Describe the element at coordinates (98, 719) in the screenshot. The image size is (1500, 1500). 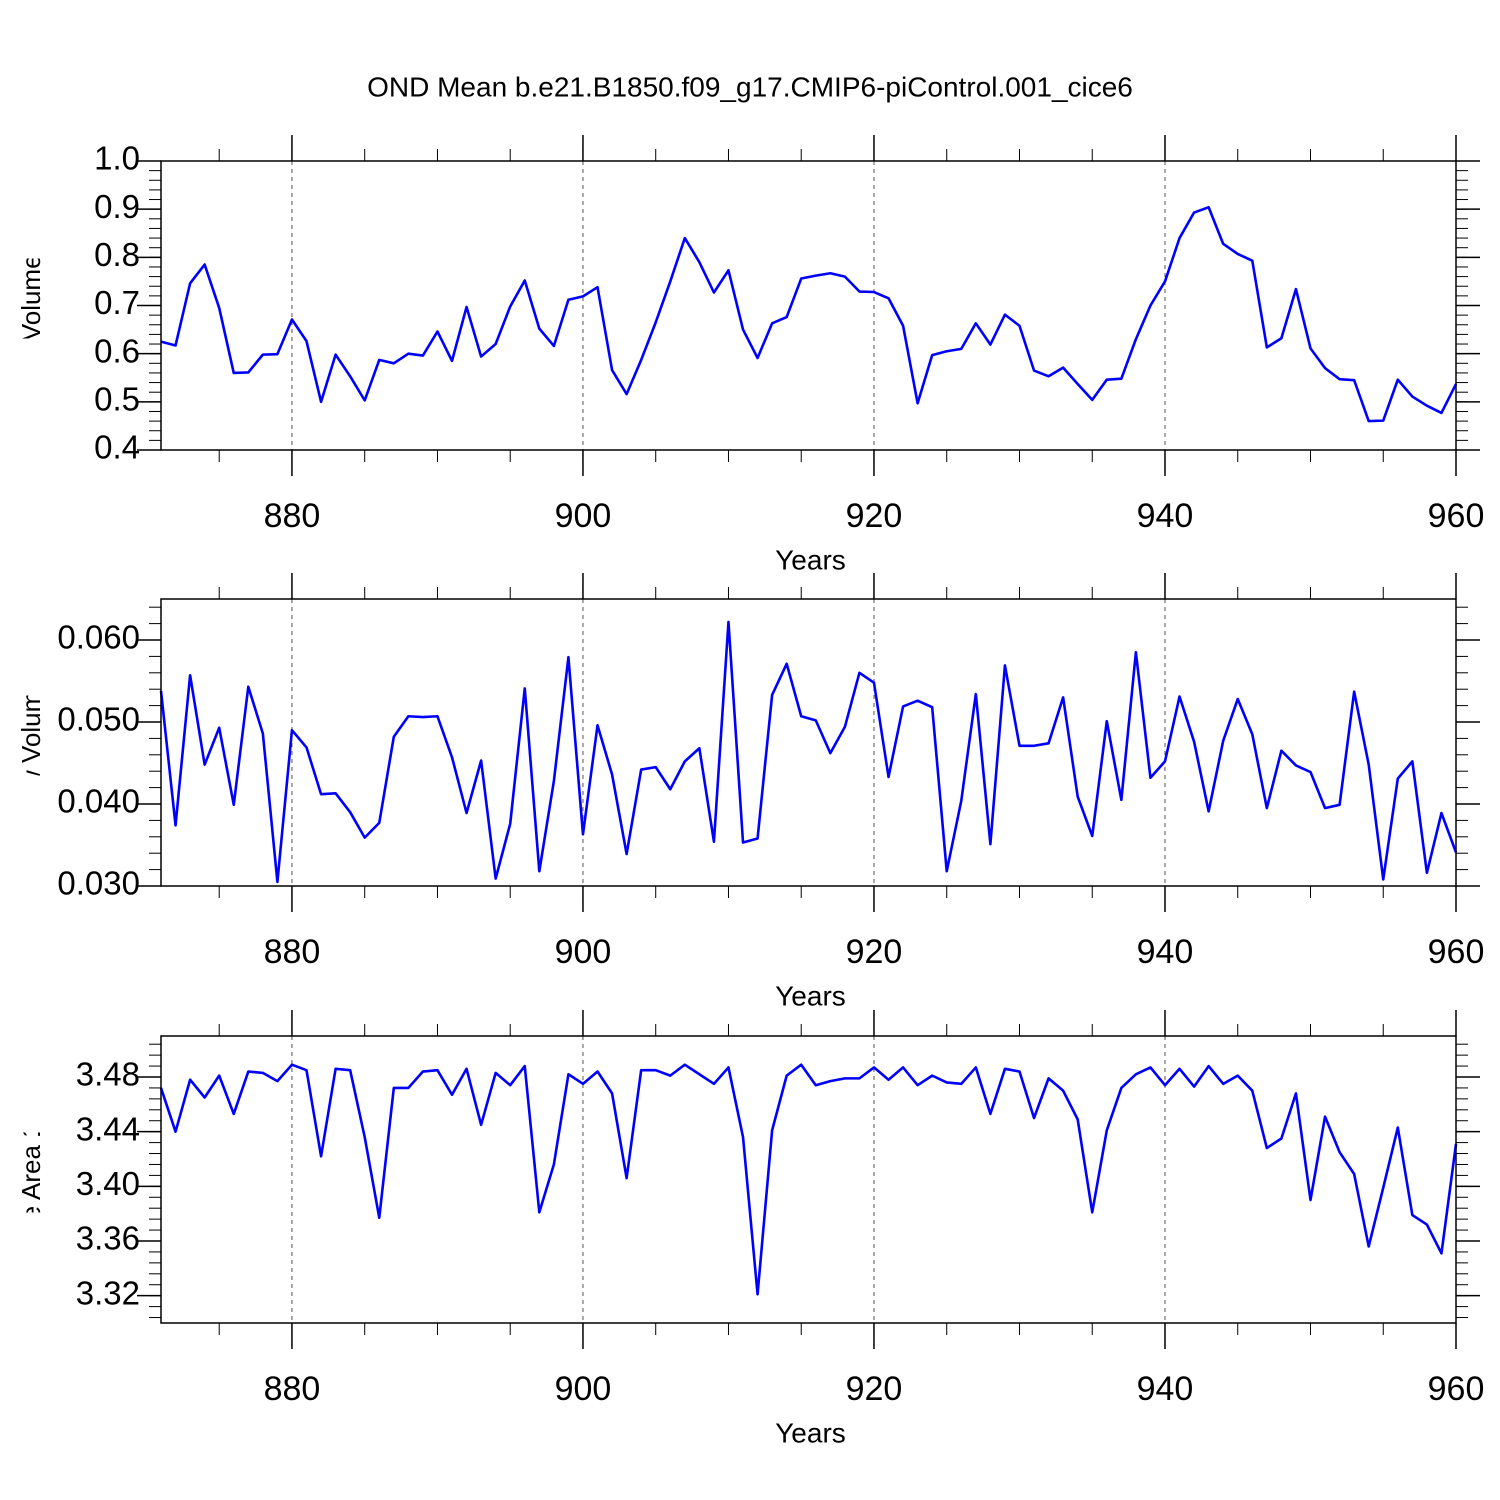
I see `y-tick-label: 0.050` at that location.